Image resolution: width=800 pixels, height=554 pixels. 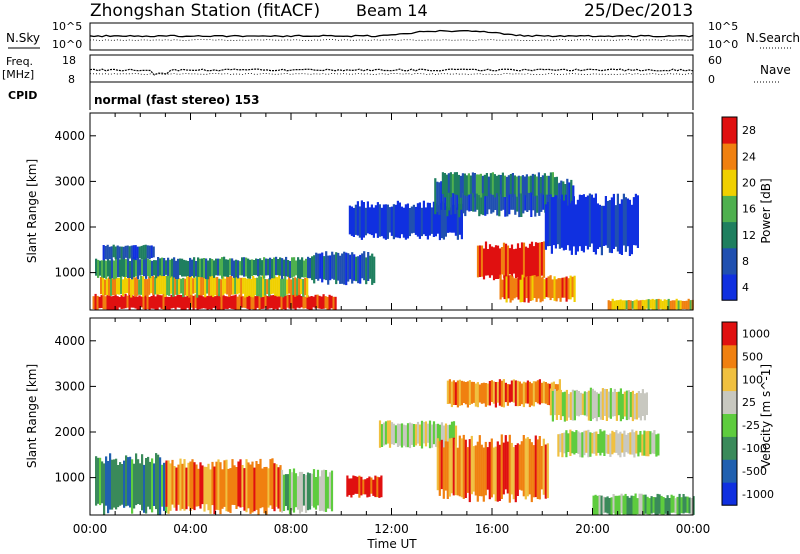 I want to click on y-tick-label: 3000, so click(x=69, y=386).